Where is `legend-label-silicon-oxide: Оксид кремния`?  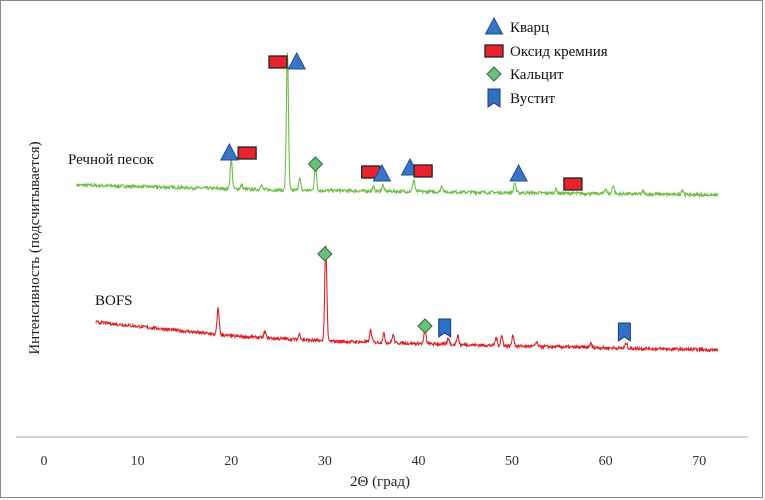
legend-label-silicon-oxide: Оксид кремния is located at coordinates (559, 52).